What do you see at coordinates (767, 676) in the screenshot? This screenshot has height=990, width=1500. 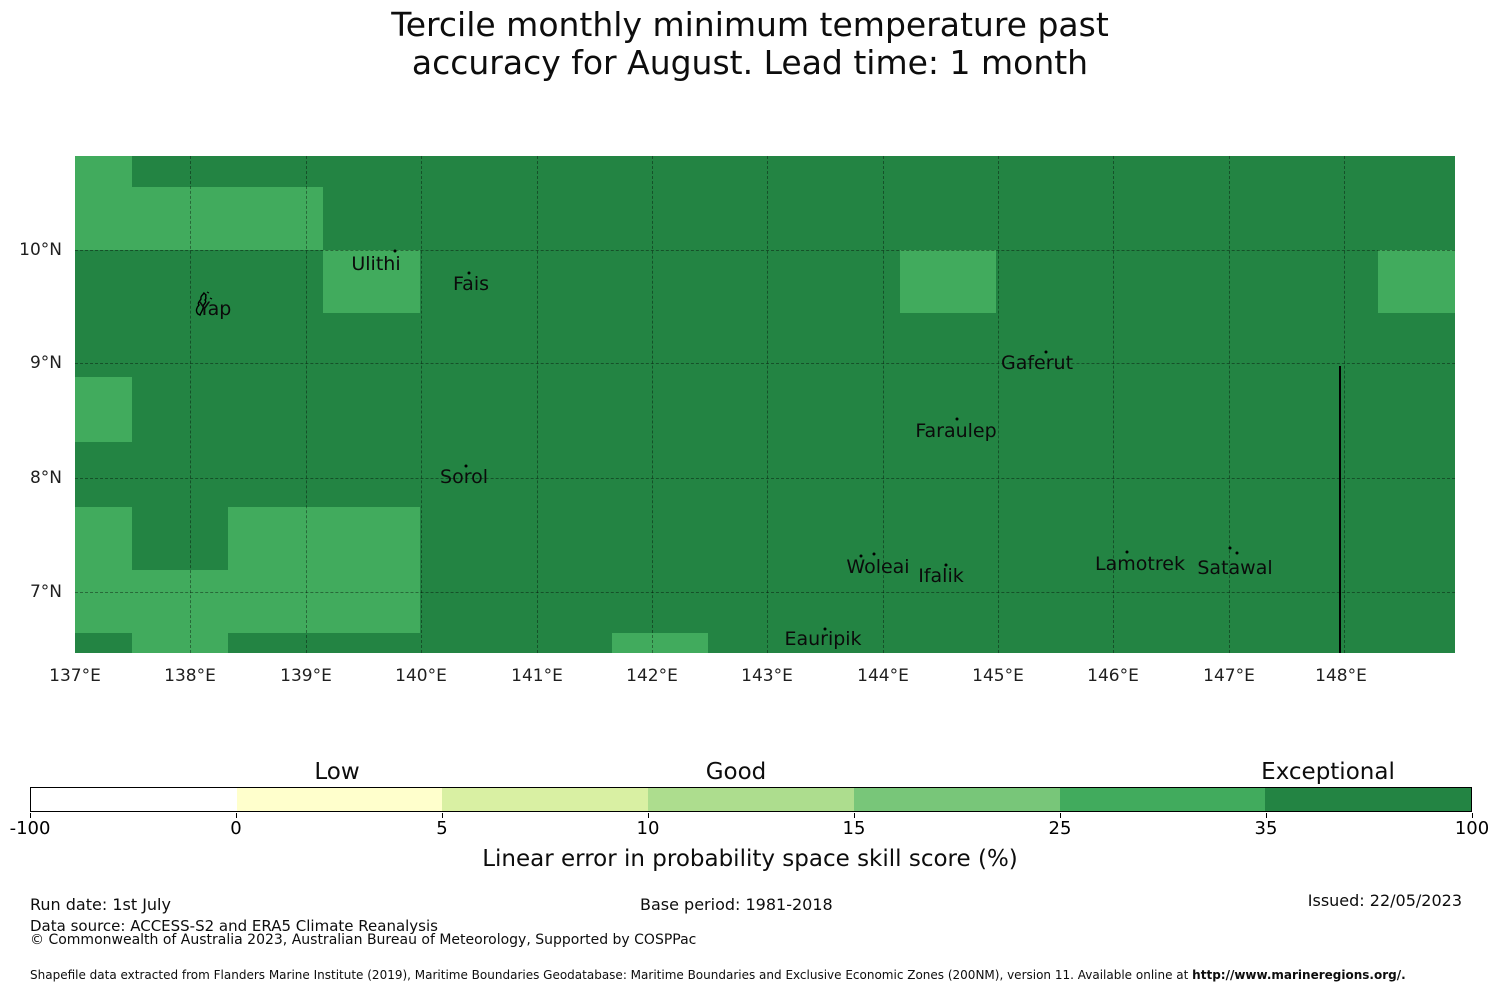 I see `x-tick-label: 143°E` at bounding box center [767, 676].